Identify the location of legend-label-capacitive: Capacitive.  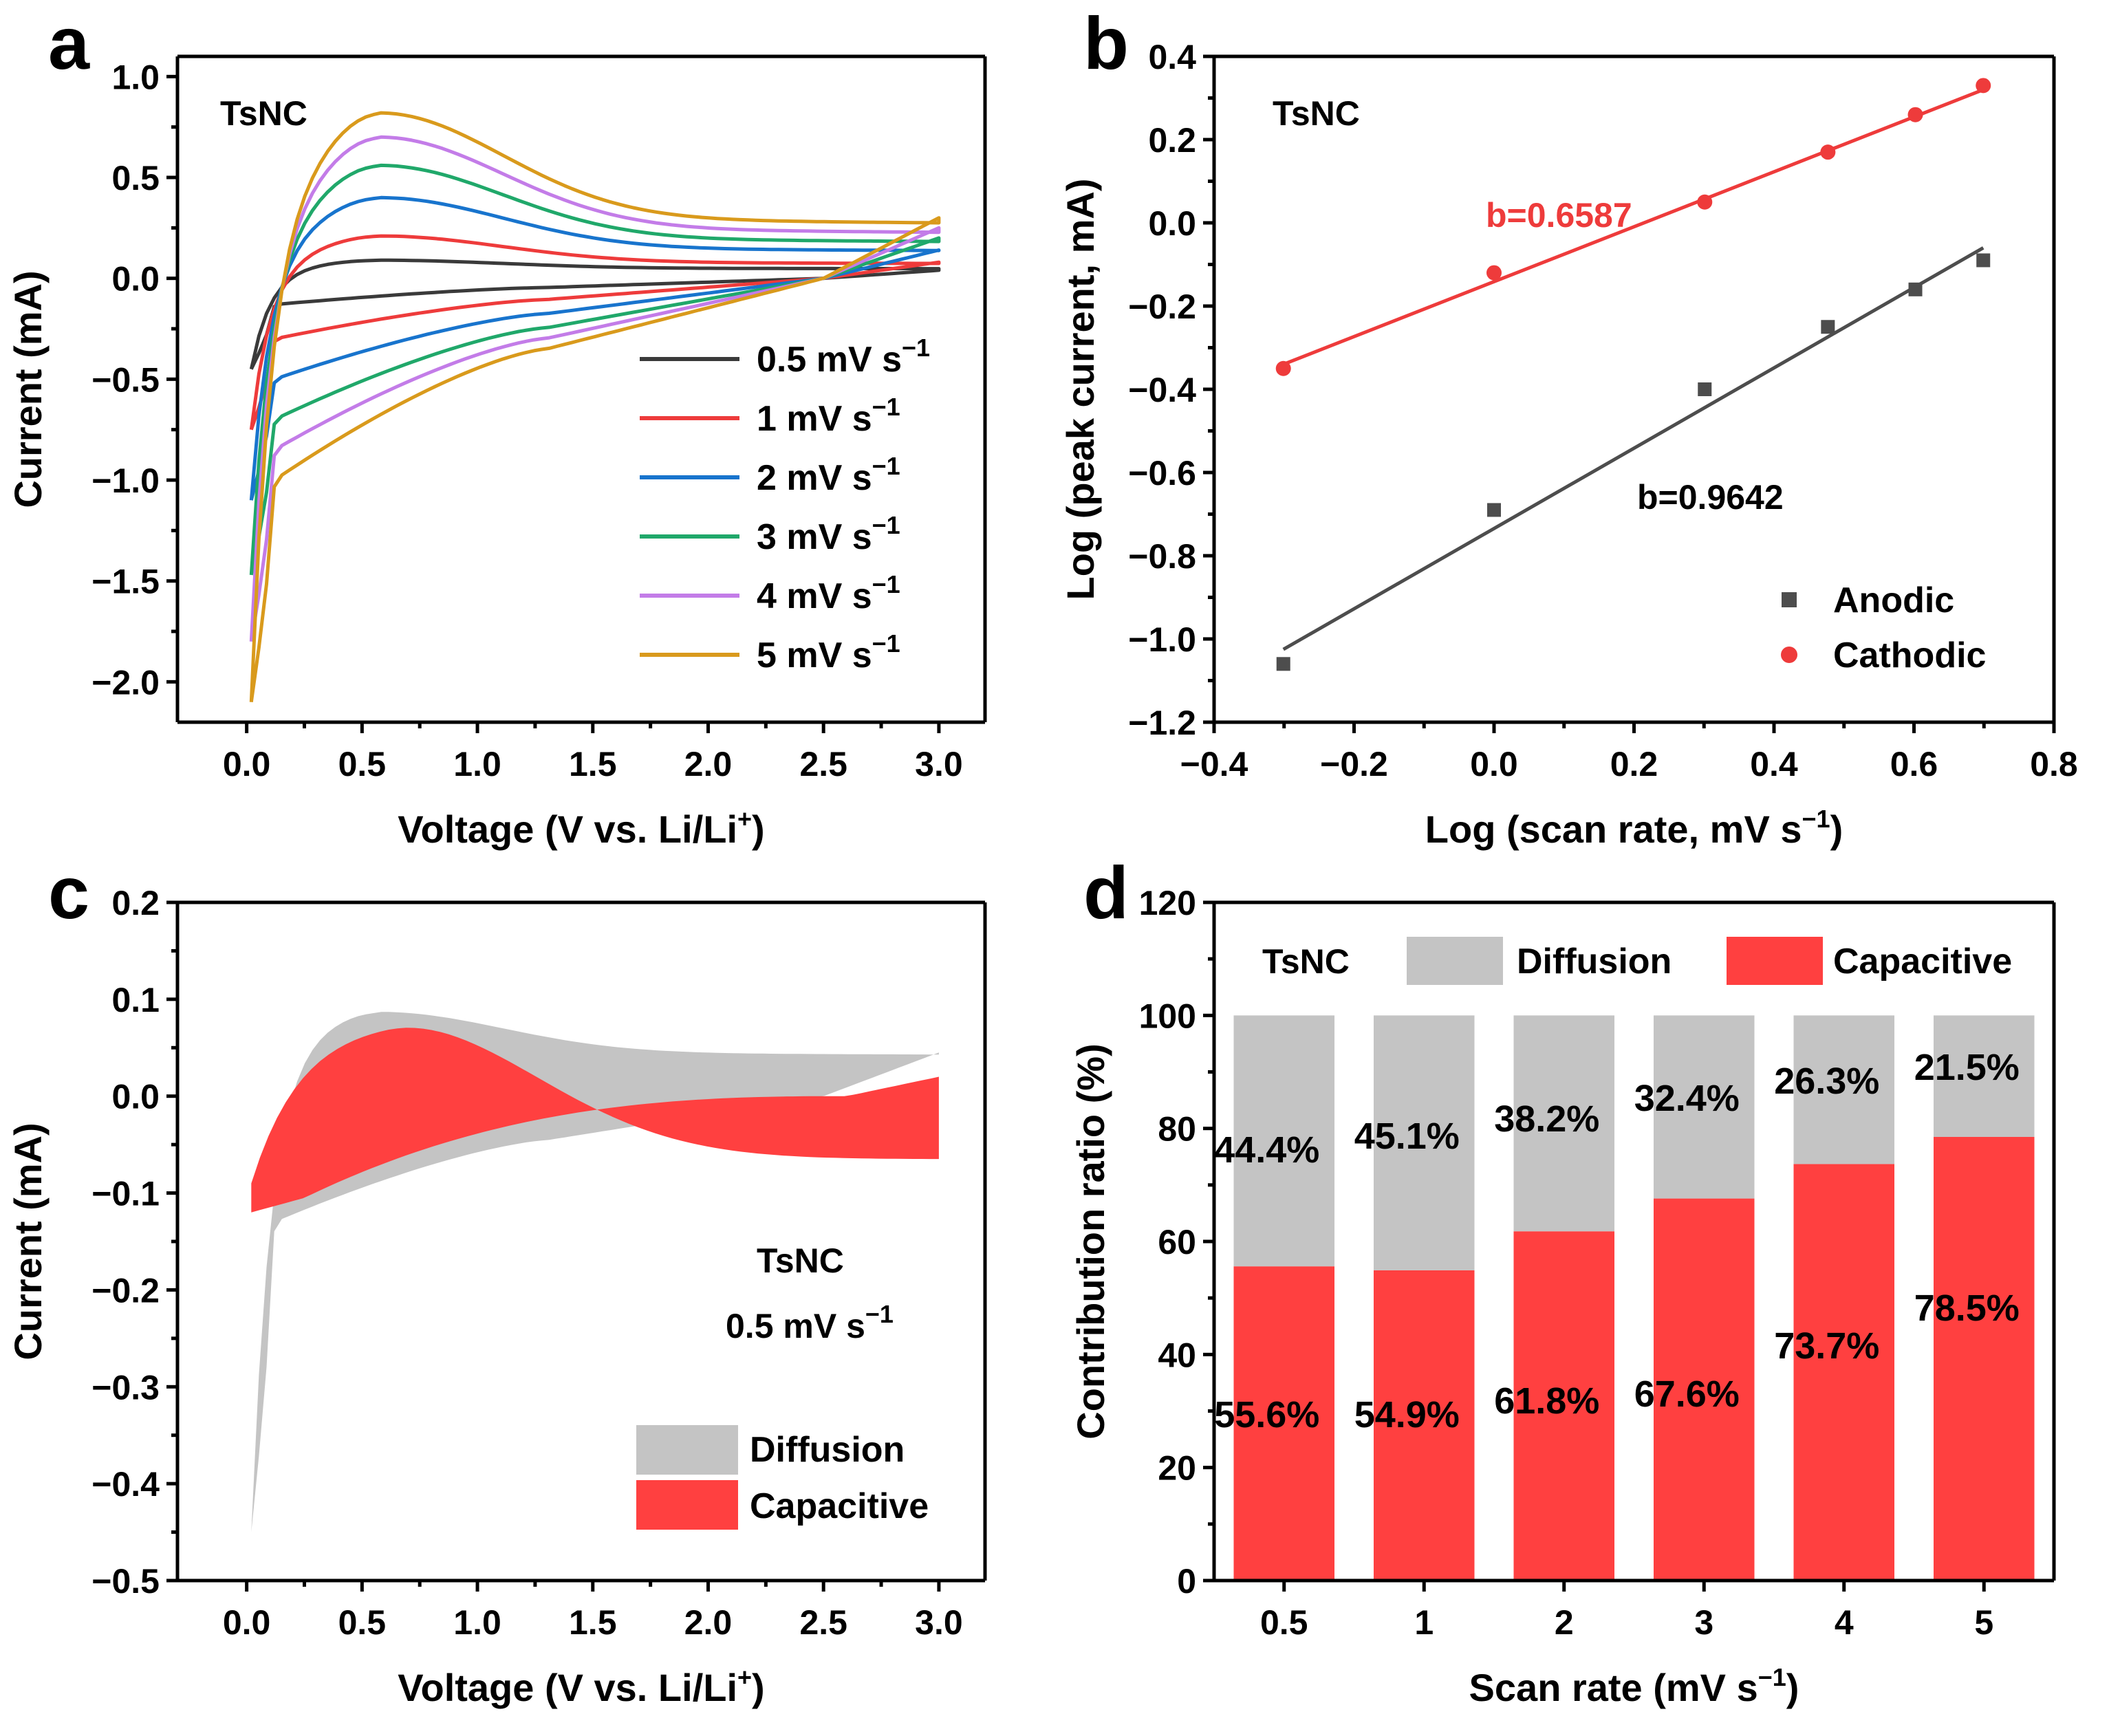
(1922, 961).